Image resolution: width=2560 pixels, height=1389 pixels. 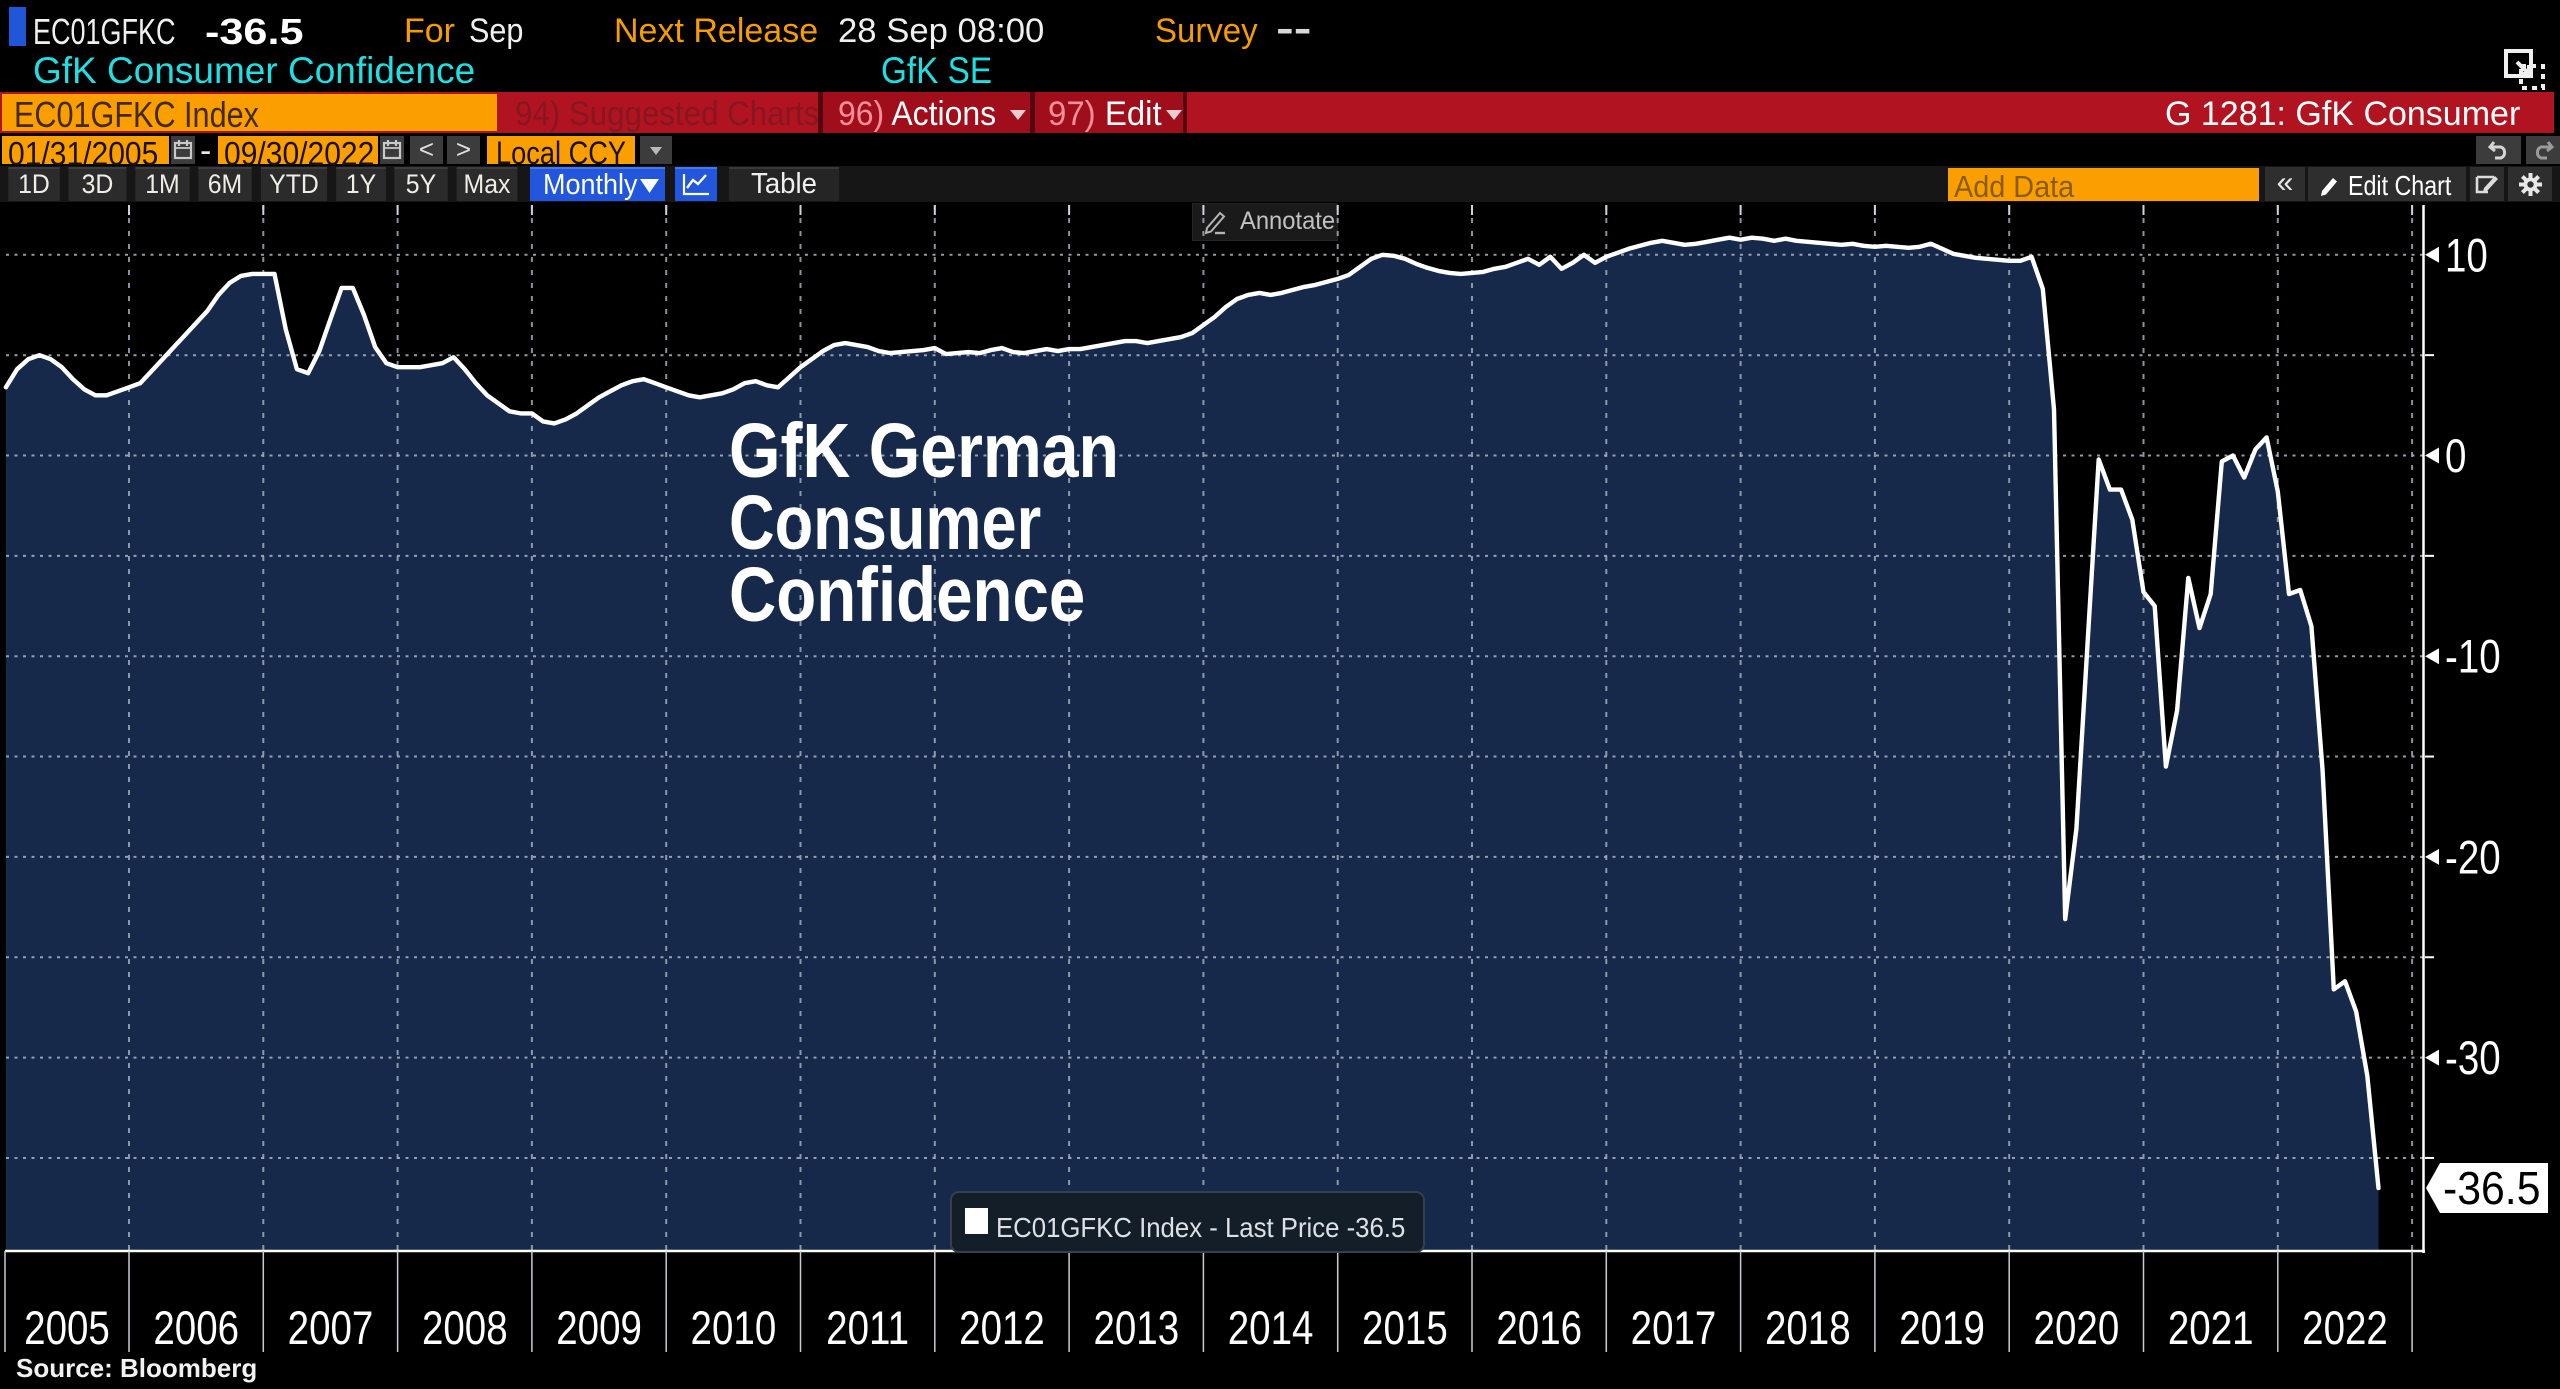 I want to click on svg-text: -20, so click(x=2473, y=858).